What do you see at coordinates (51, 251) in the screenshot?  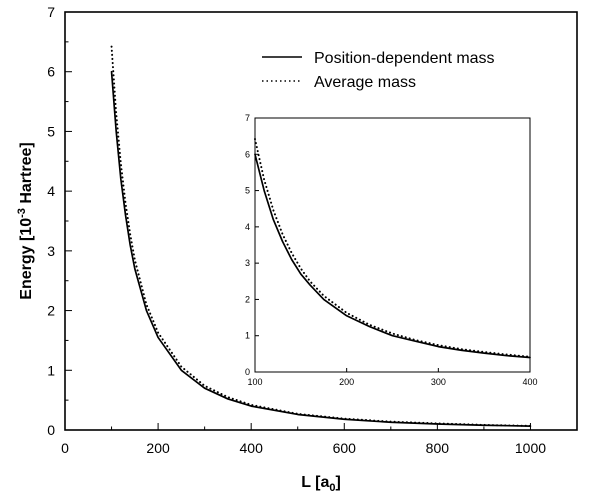 I see `main-y-tick-label: 3` at bounding box center [51, 251].